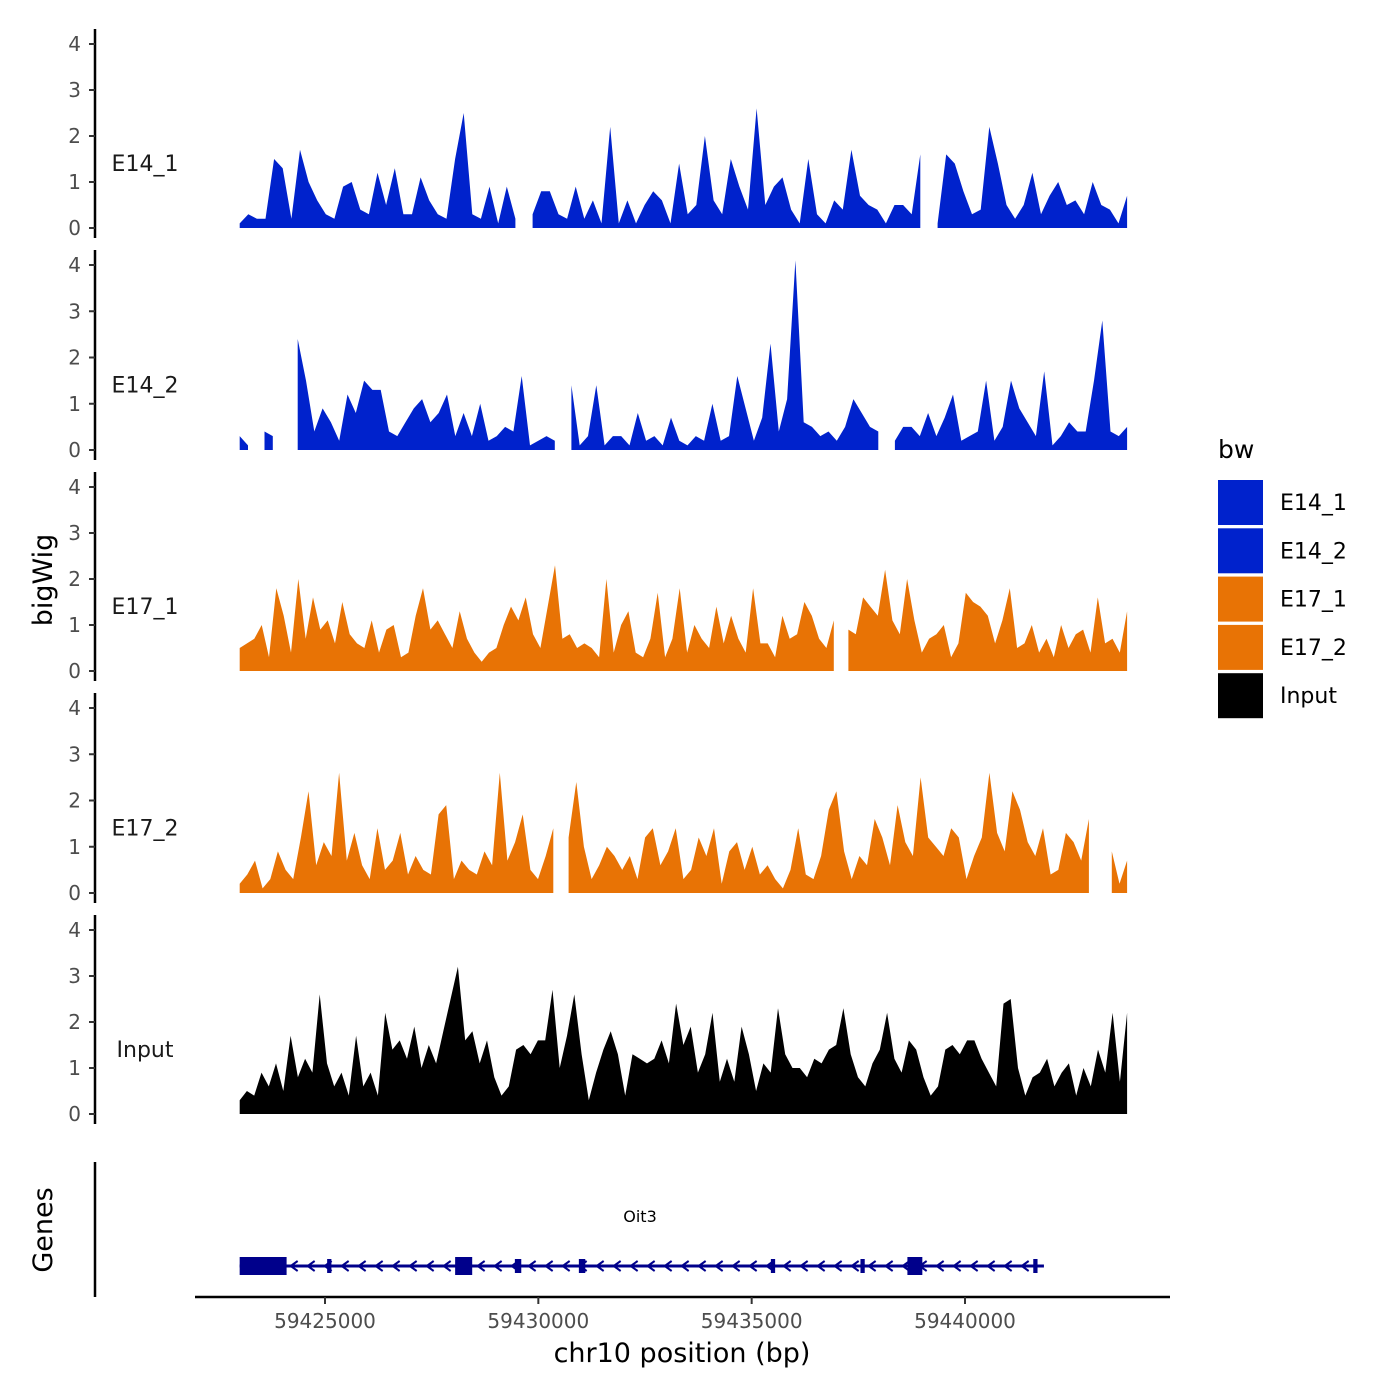 The height and width of the screenshot is (1400, 1400). I want to click on legend-label: E14_2, so click(1313, 551).